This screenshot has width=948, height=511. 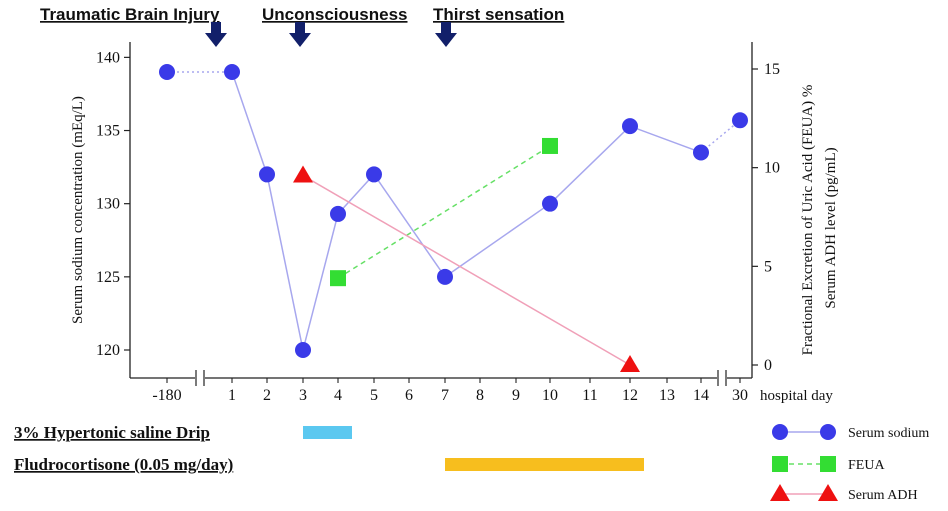 I want to click on series-feua, so click(x=444, y=212).